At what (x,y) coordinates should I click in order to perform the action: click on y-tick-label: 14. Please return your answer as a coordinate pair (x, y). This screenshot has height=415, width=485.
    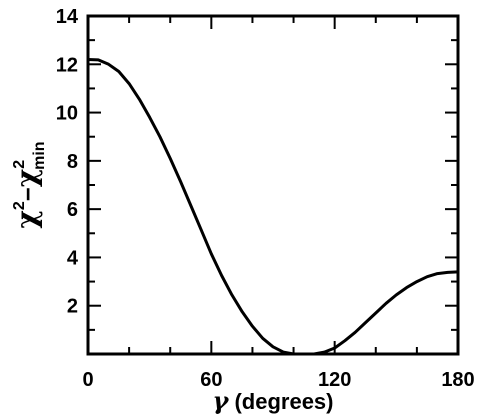
    Looking at the image, I should click on (67, 17).